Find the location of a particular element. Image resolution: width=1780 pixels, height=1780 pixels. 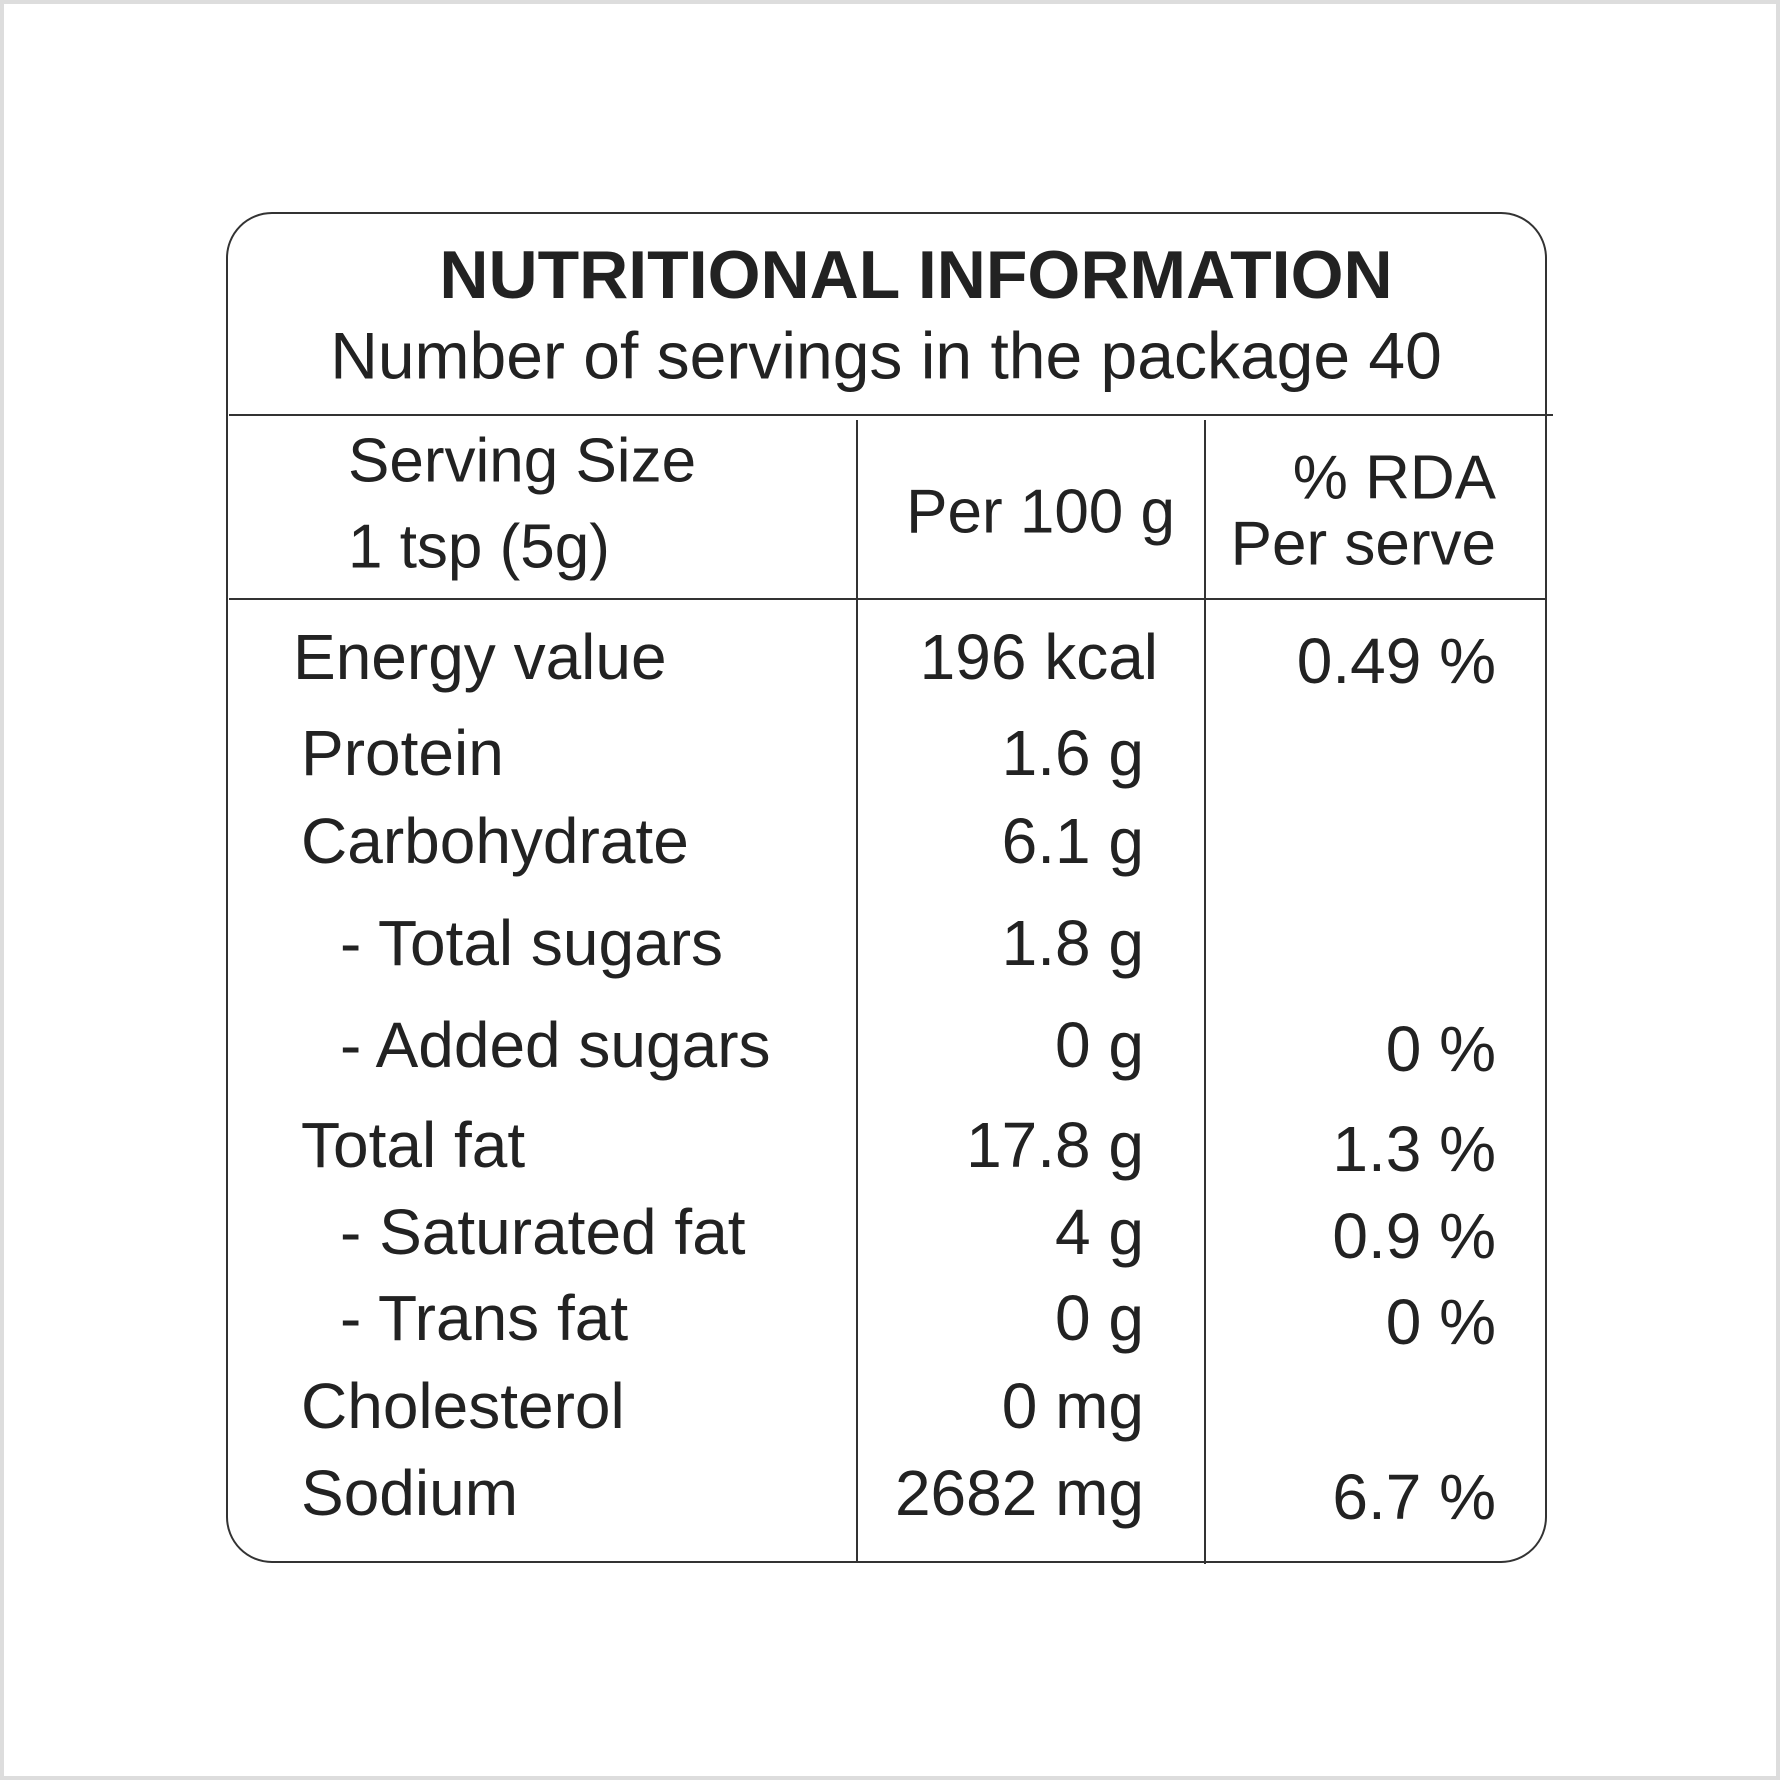

per-100g-value: 6.1 g is located at coordinates (1073, 841).